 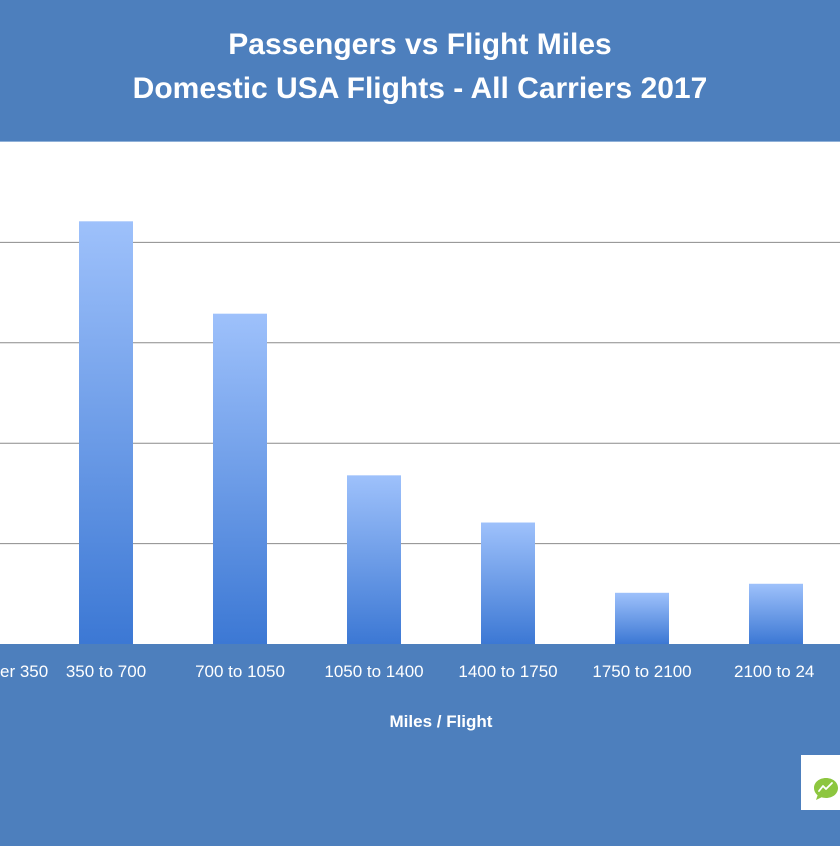 I want to click on x-tick-label: 350 to 700, so click(x=106, y=671).